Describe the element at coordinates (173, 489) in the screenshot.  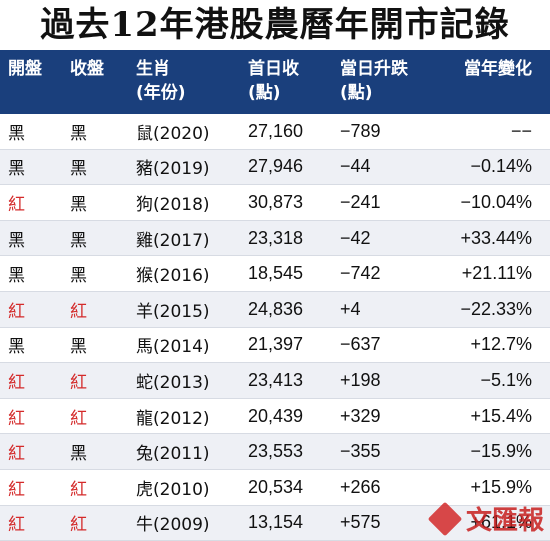
I see `cell-zodiac: 虎(2010)` at that location.